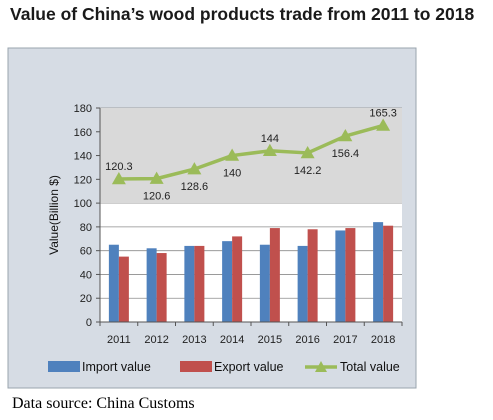 The image size is (493, 420). I want to click on legend-export-swatch, so click(196, 366).